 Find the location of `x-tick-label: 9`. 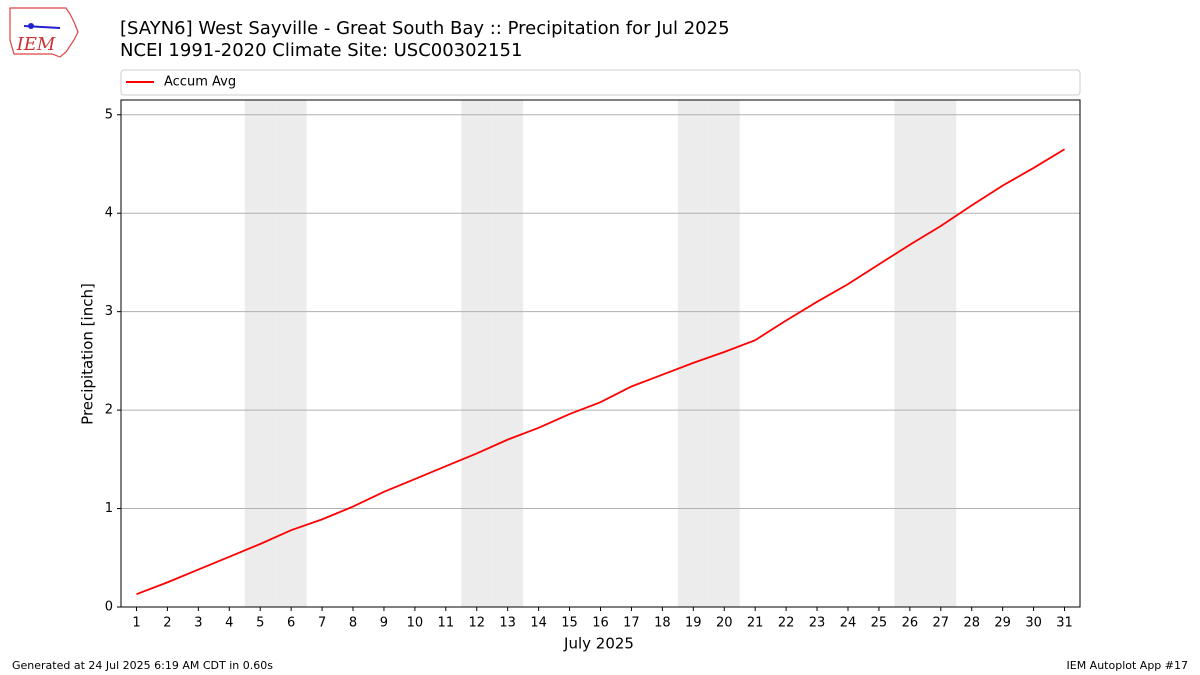

x-tick-label: 9 is located at coordinates (384, 623).